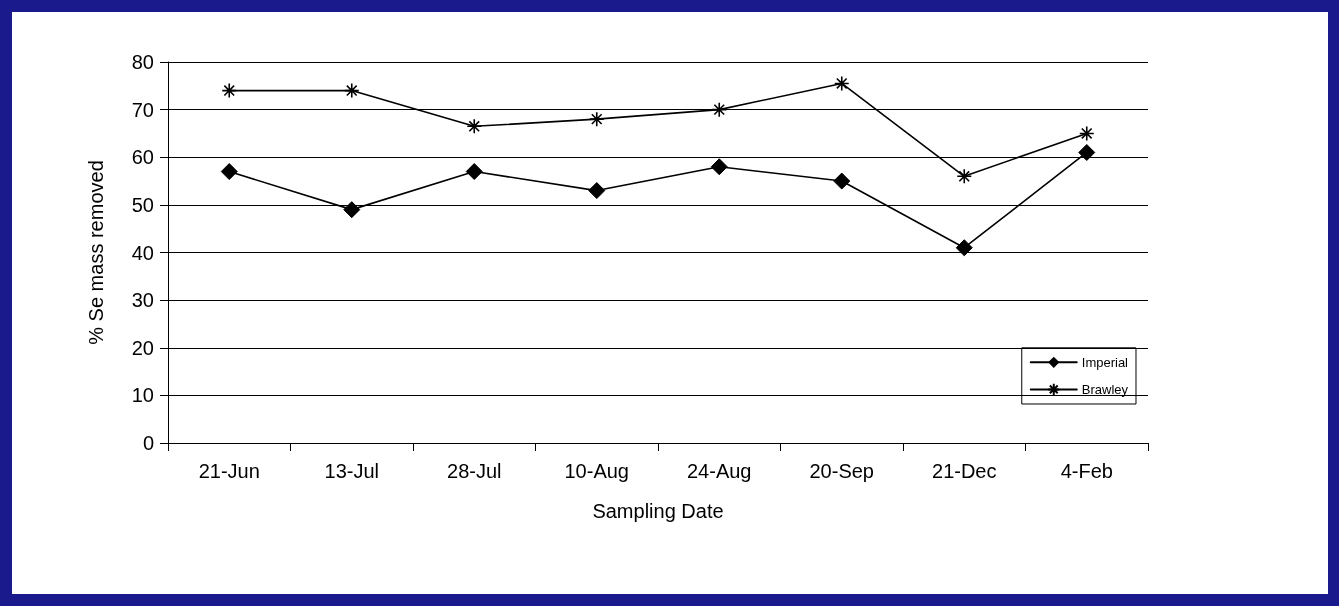 Image resolution: width=1339 pixels, height=606 pixels. What do you see at coordinates (719, 471) in the screenshot?
I see `x-tick-label: 24-Aug` at bounding box center [719, 471].